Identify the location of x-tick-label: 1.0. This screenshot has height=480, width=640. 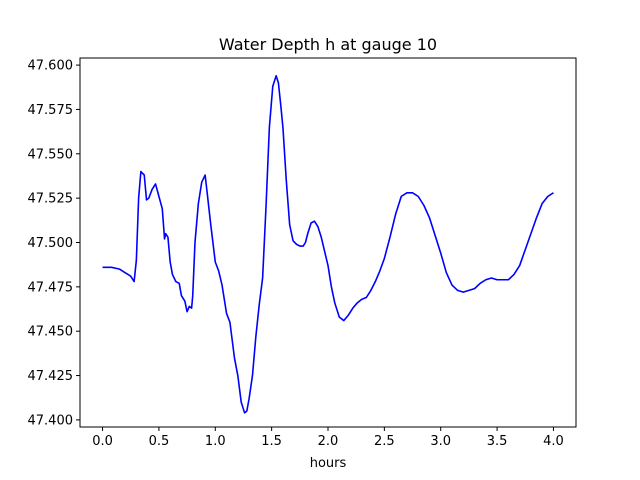
(215, 441).